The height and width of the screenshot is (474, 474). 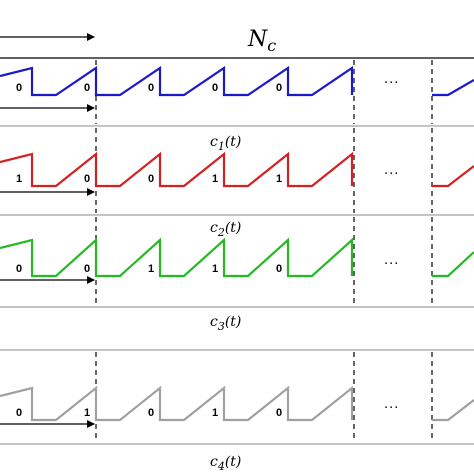 What do you see at coordinates (225, 463) in the screenshot?
I see `code-caption: c4(t)` at bounding box center [225, 463].